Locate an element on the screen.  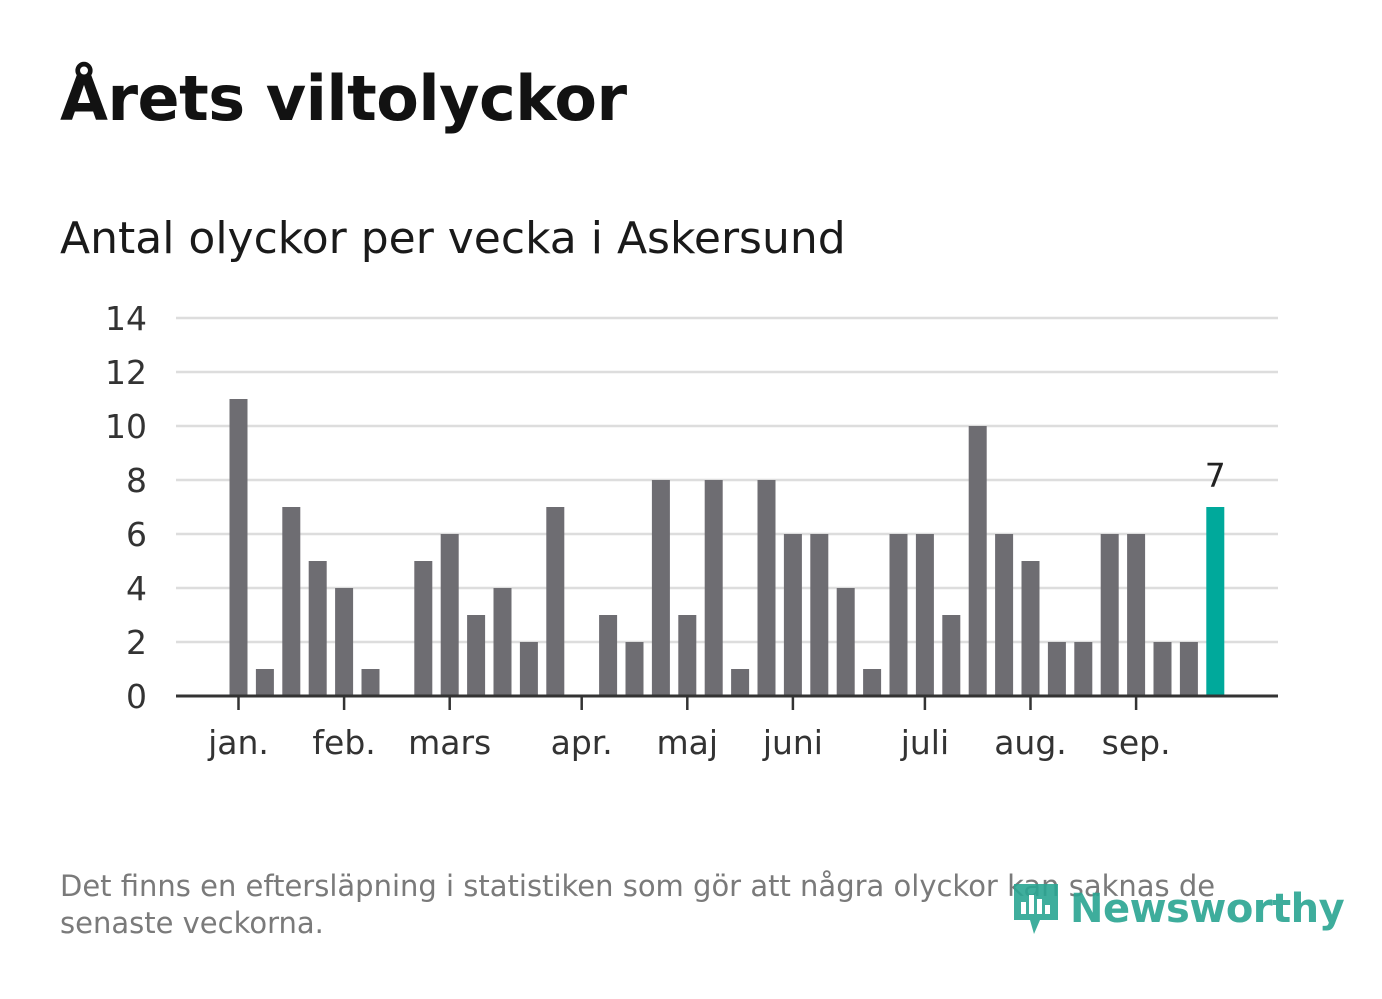
x-tick-label: apr. is located at coordinates (582, 742).